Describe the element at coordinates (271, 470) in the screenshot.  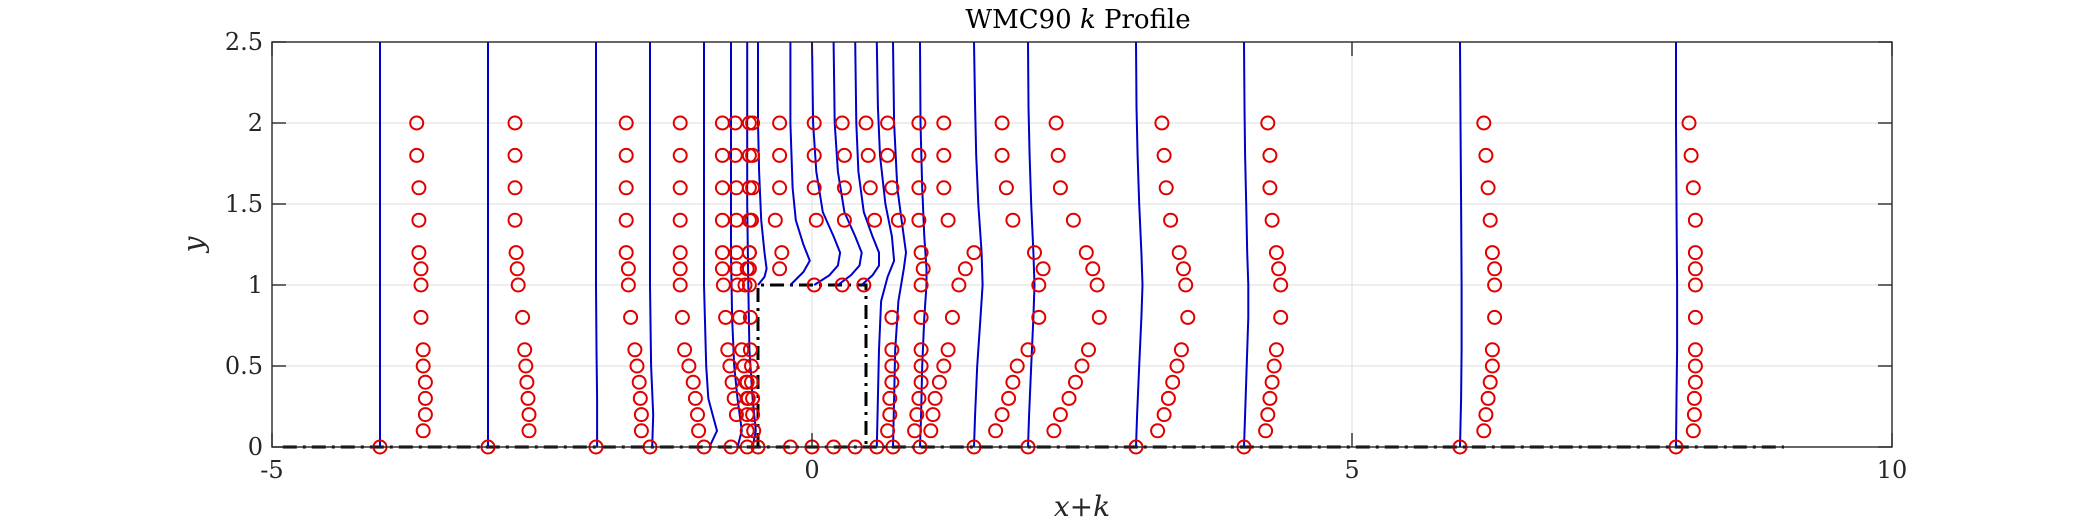
I see `x-tick-label-0: -5` at that location.